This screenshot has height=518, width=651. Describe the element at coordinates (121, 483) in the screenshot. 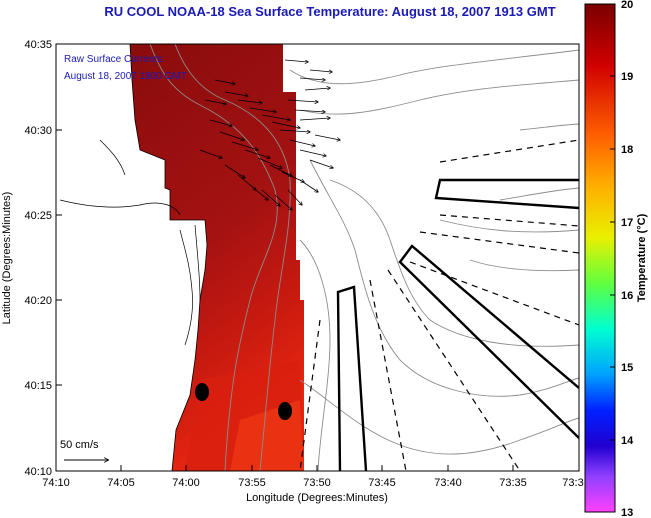

I see `x-tick-label: 74:05` at that location.